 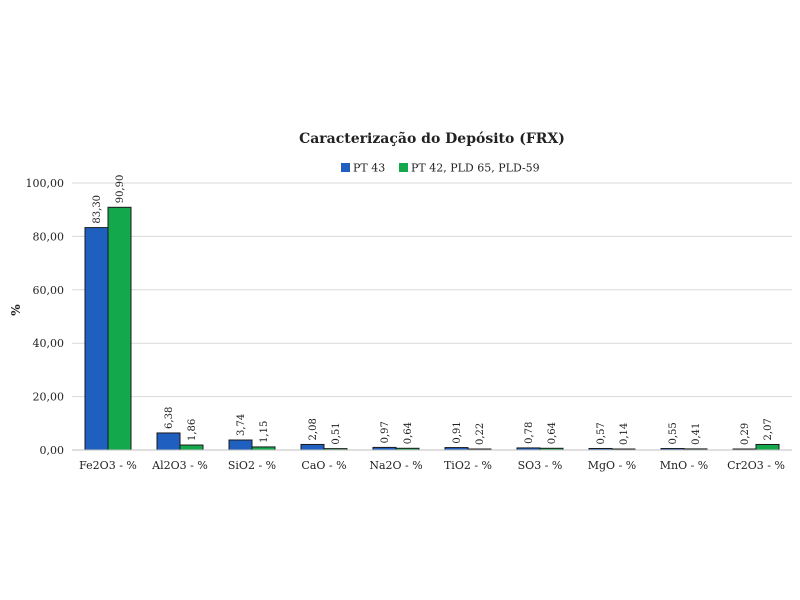 I want to click on data-label-pt42-4: 0,64, so click(x=408, y=433).